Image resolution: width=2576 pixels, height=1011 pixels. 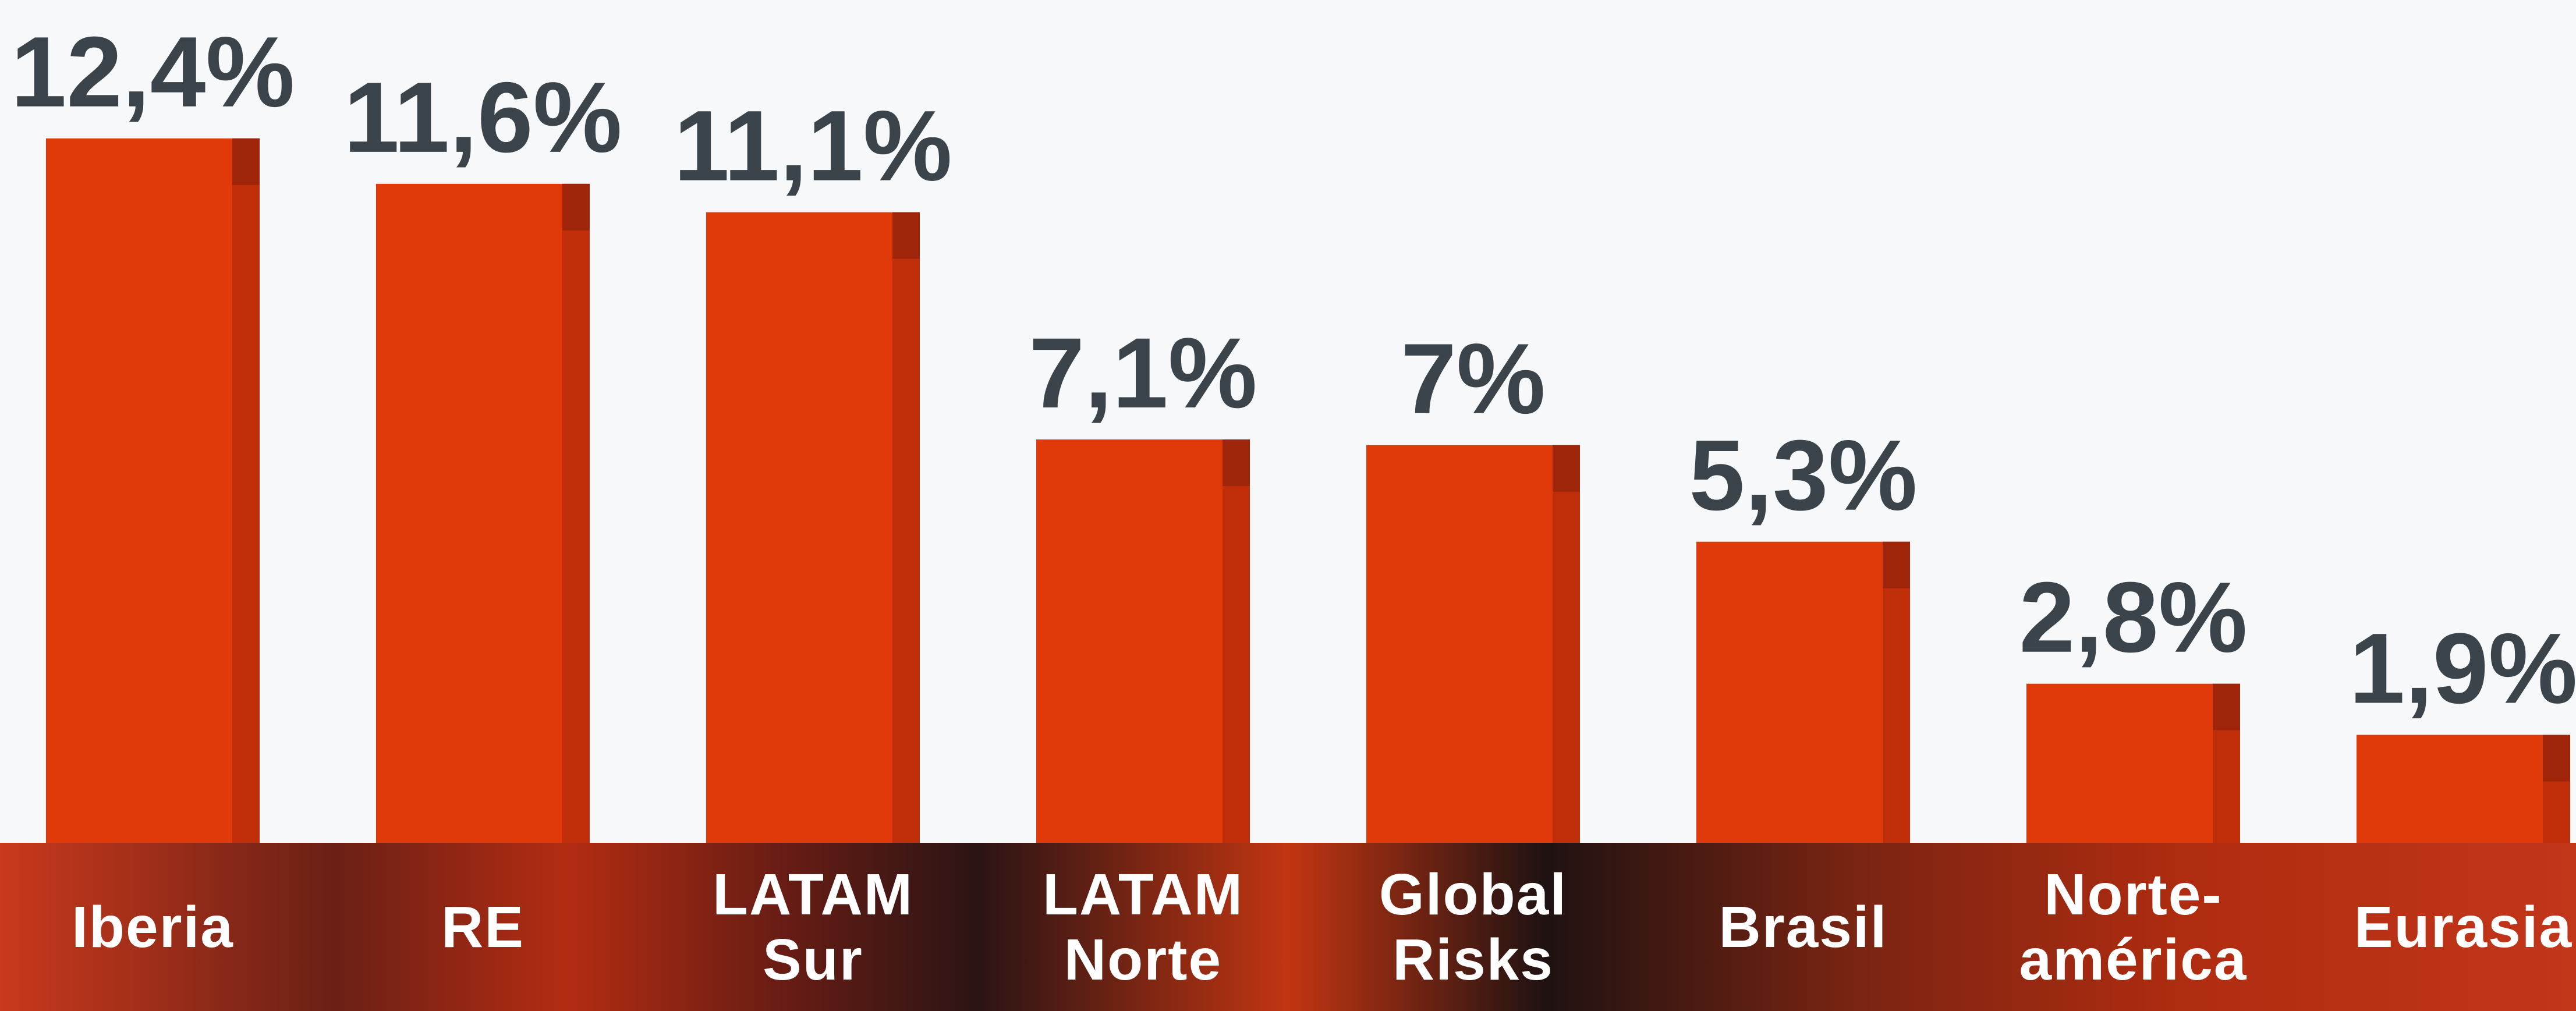 What do you see at coordinates (153, 72) in the screenshot?
I see `value-label: 12,4%` at bounding box center [153, 72].